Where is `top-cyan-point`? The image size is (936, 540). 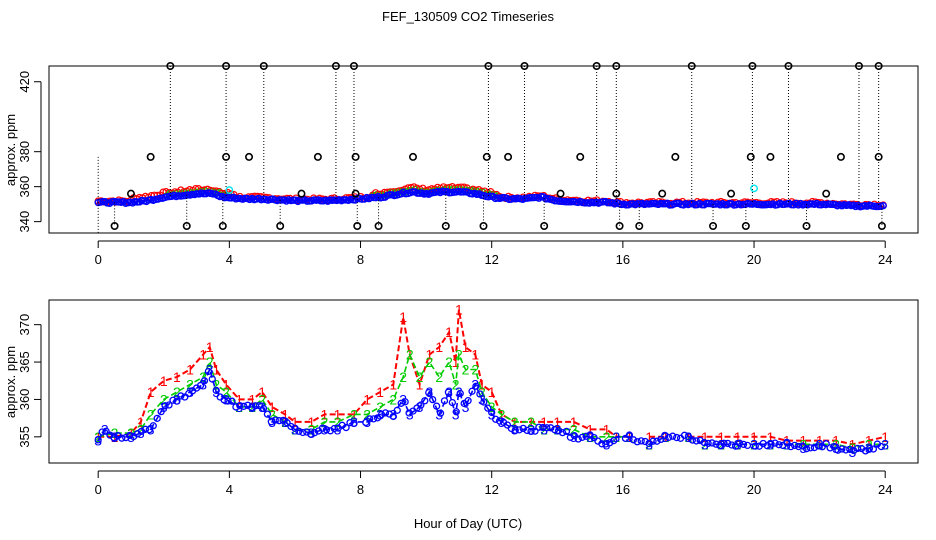
top-cyan-point is located at coordinates (229, 190).